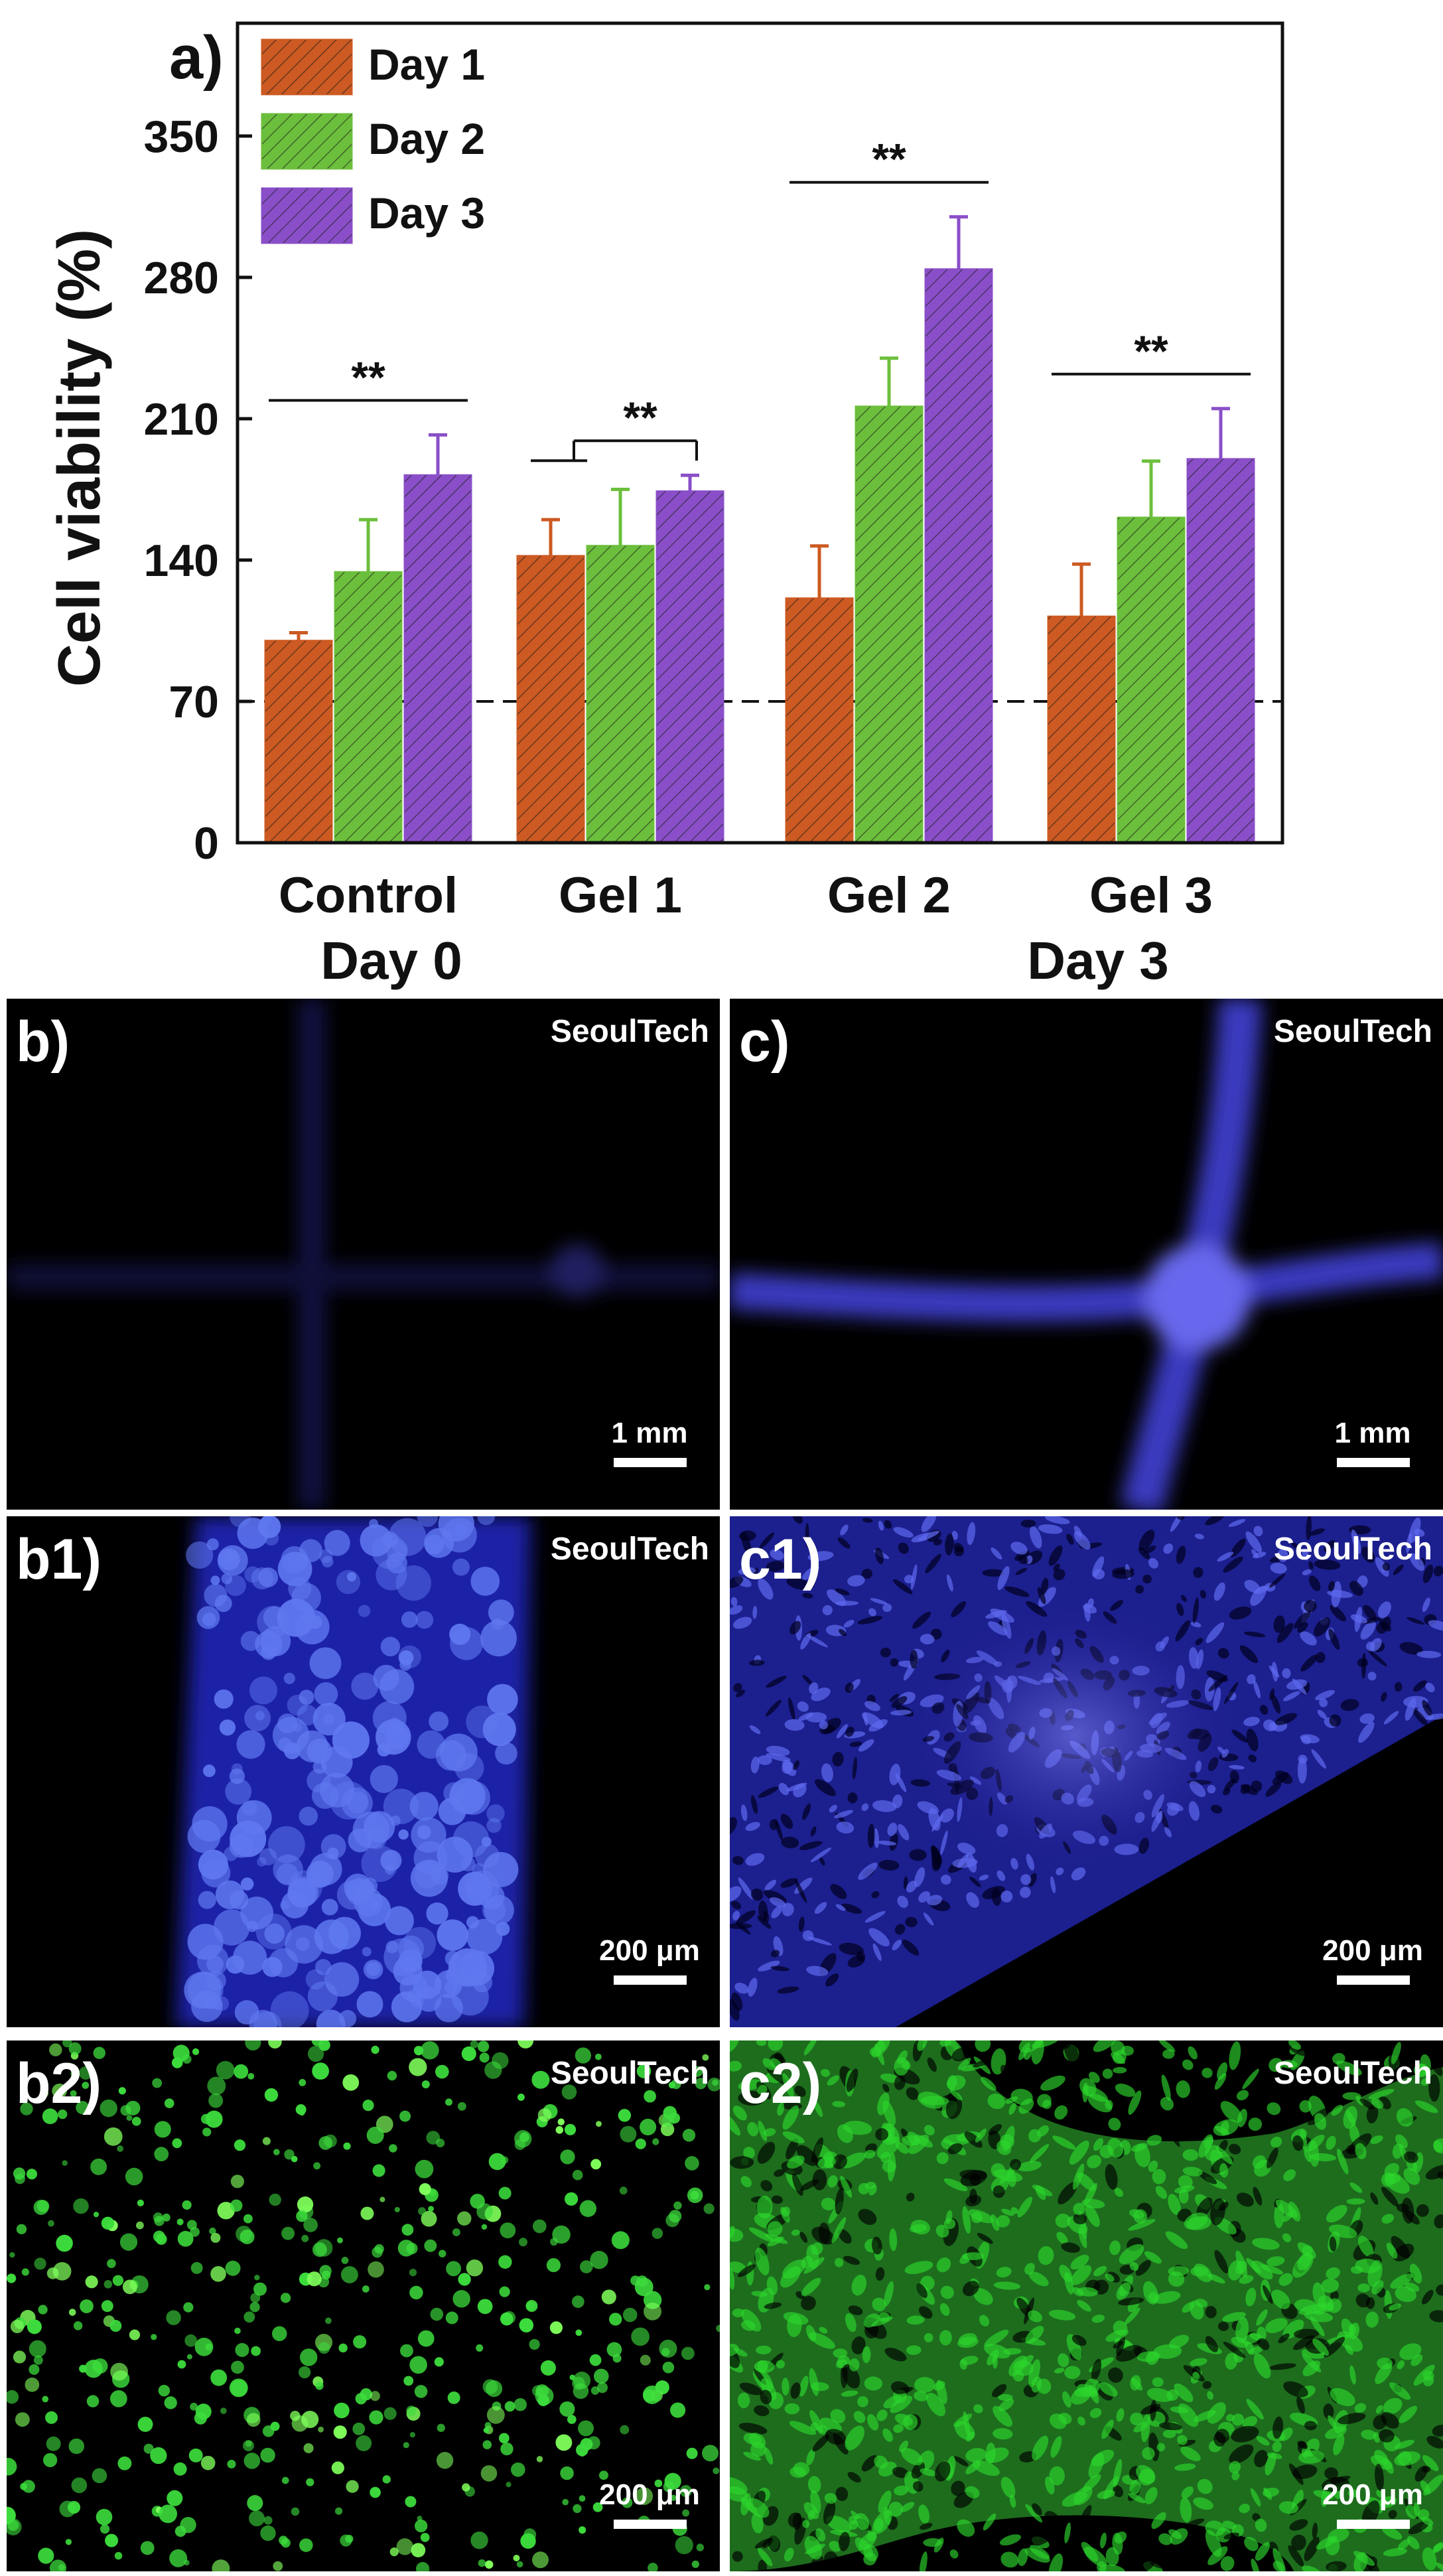  I want to click on y-tick-label: 350, so click(181, 136).